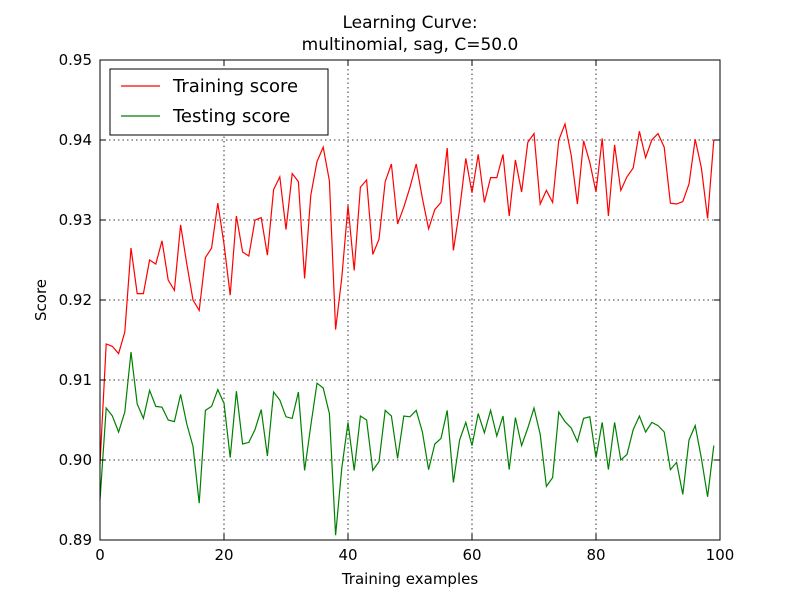 The width and height of the screenshot is (800, 600). Describe the element at coordinates (595, 555) in the screenshot. I see `x-tick-label: 80` at that location.